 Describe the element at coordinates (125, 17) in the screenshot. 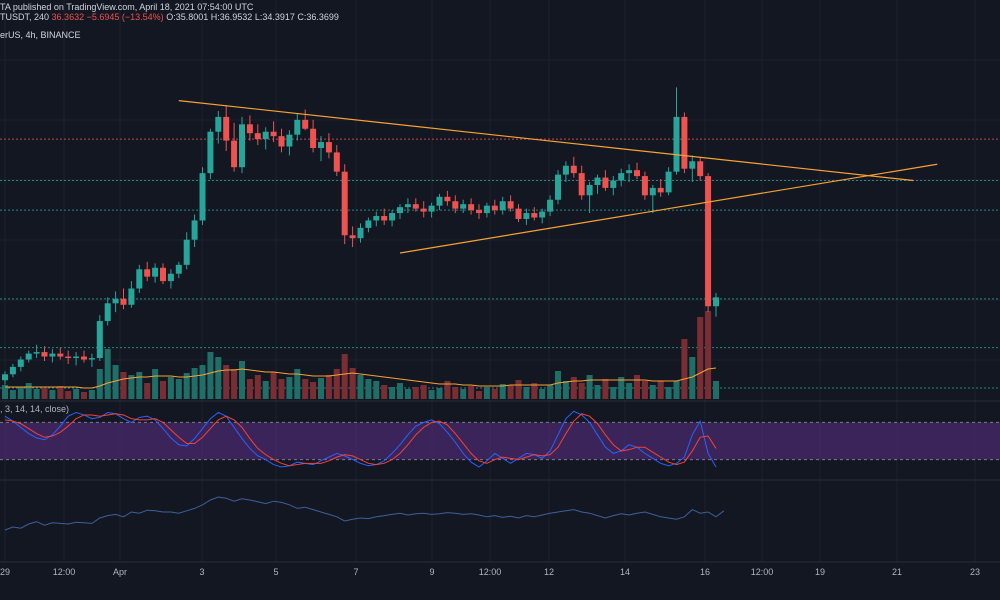

I see `price-change: −5.6945 (−13.54%)` at that location.